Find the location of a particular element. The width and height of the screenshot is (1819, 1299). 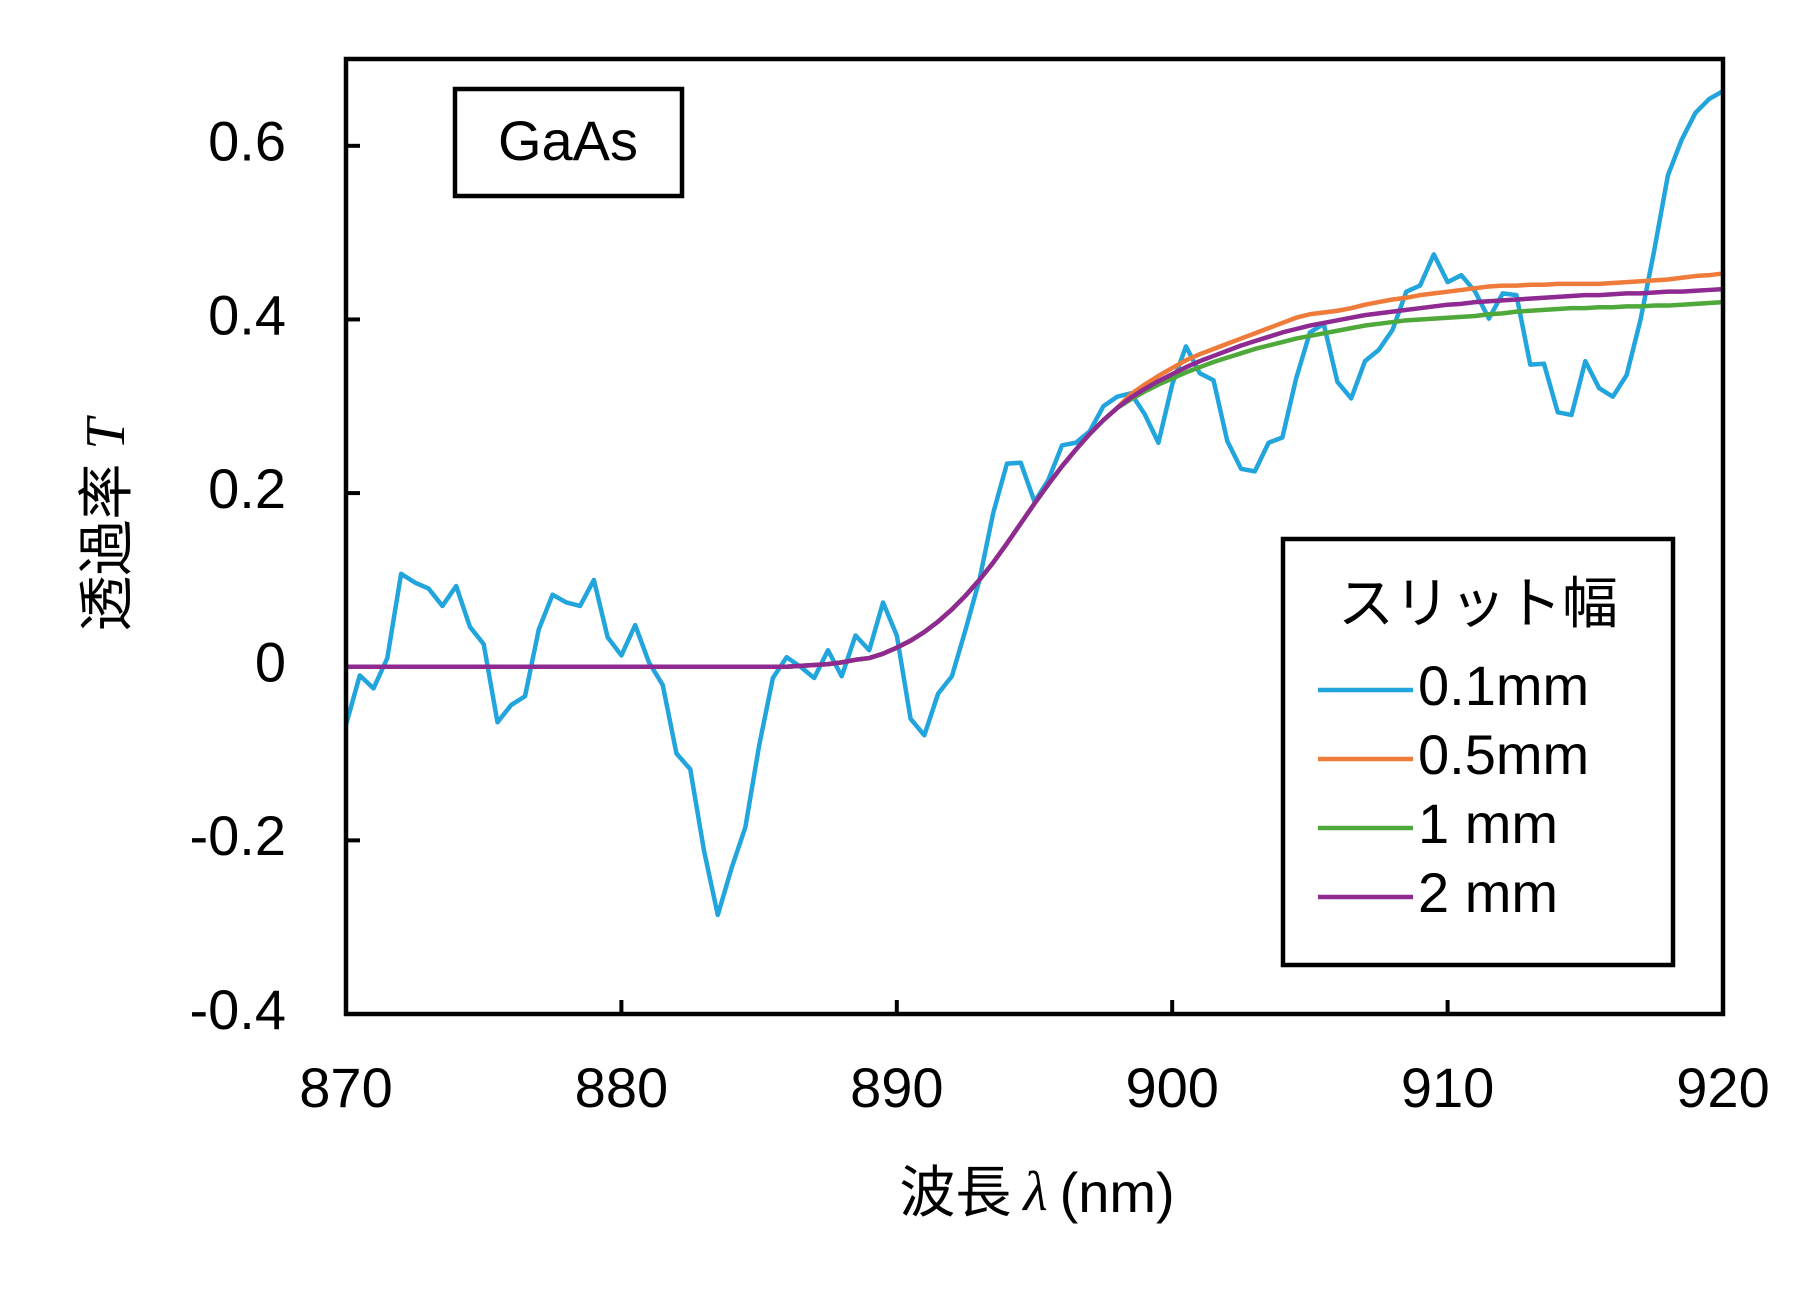

legend-box is located at coordinates (1478, 752).